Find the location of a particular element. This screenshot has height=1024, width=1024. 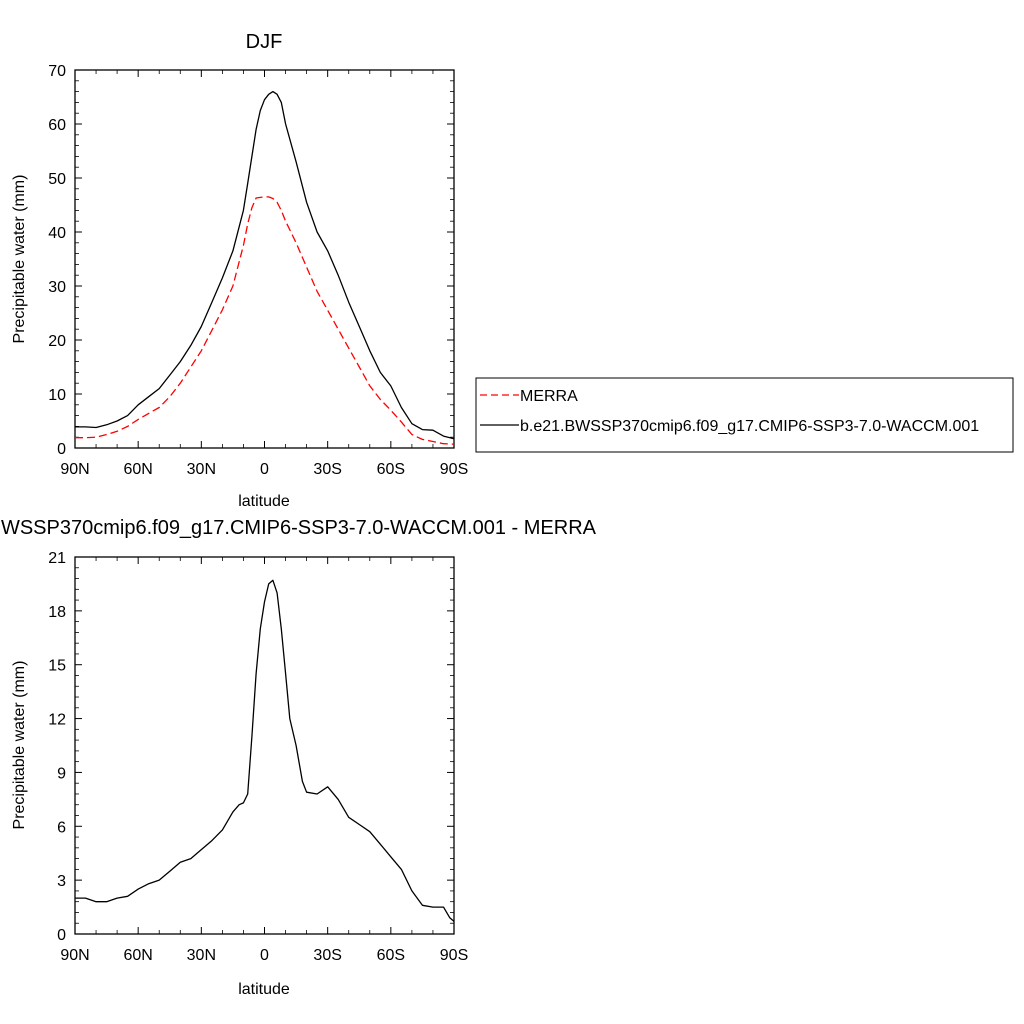

bottom-x-tick-label: 0 is located at coordinates (264, 955).